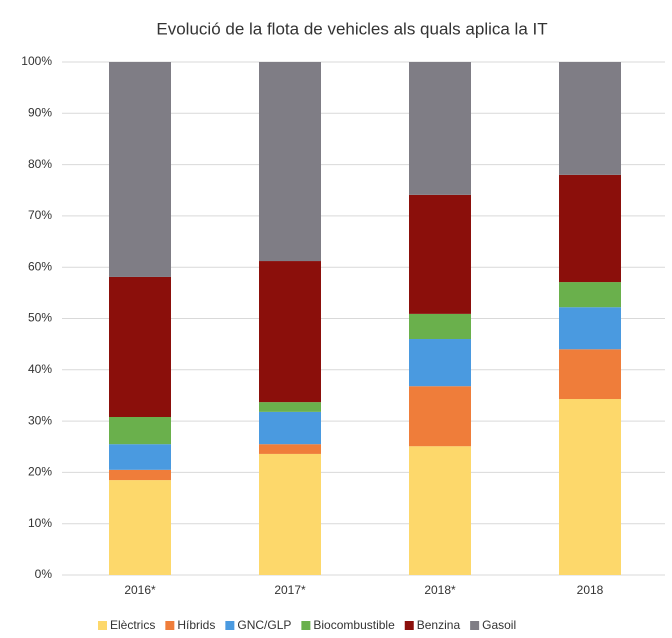 This screenshot has width=672, height=638. What do you see at coordinates (590, 590) in the screenshot?
I see `x-tick-label: 2018` at bounding box center [590, 590].